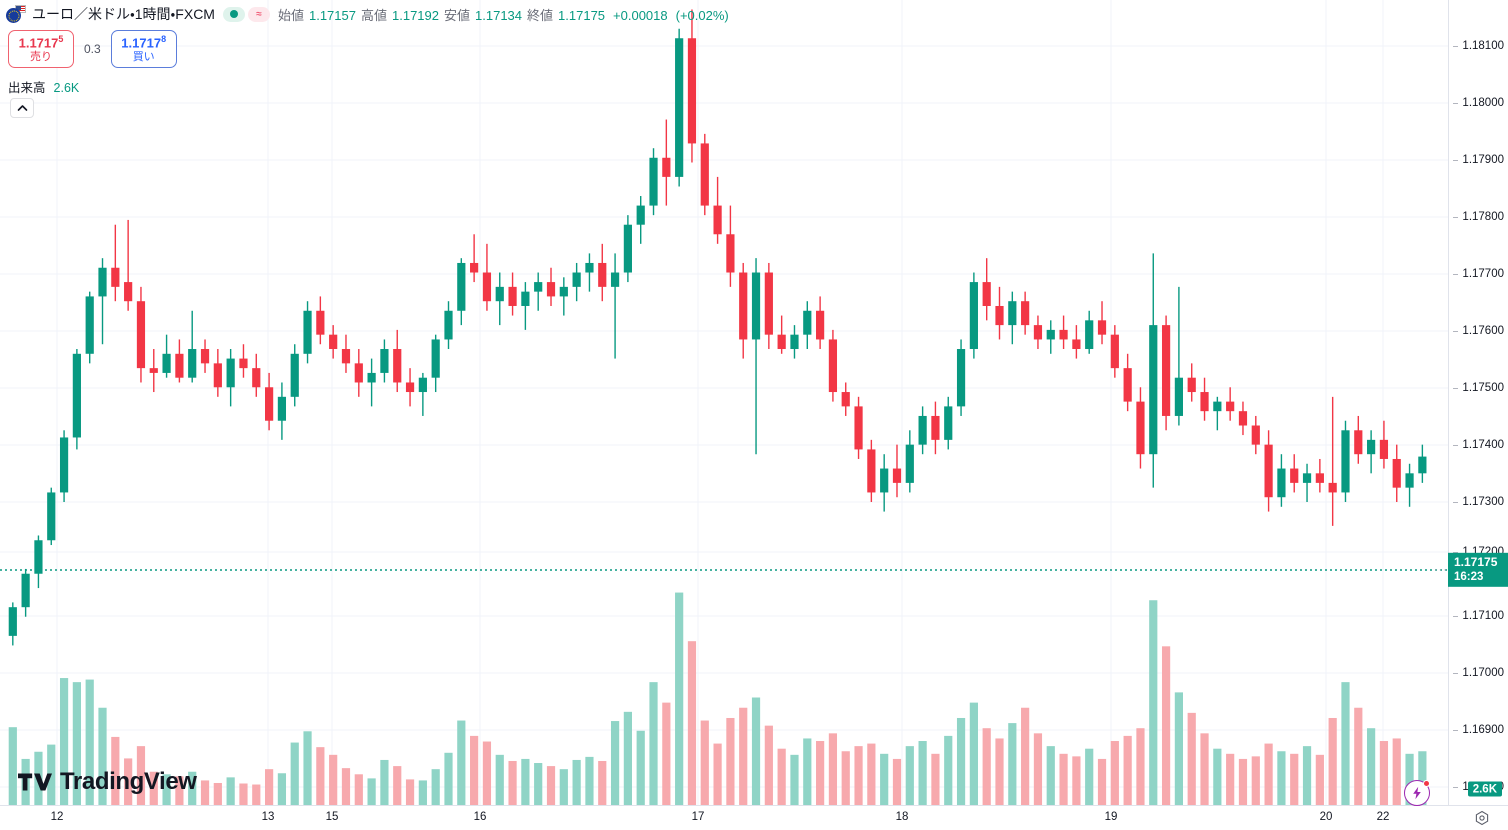 This screenshot has width=1508, height=830. What do you see at coordinates (702, 15) in the screenshot?
I see `change-percent: (+0.02%)` at bounding box center [702, 15].